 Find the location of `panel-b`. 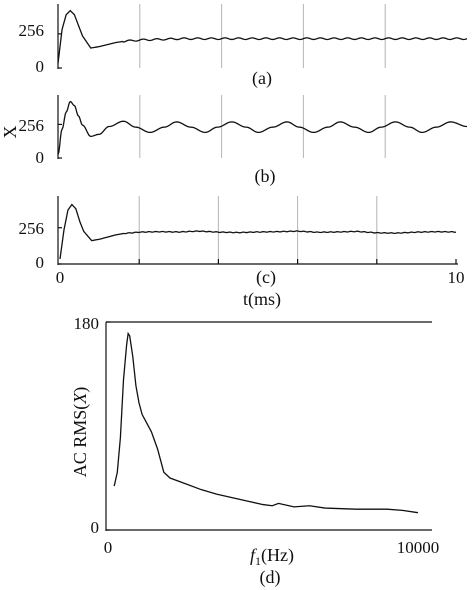

panel-b is located at coordinates (262, 127).